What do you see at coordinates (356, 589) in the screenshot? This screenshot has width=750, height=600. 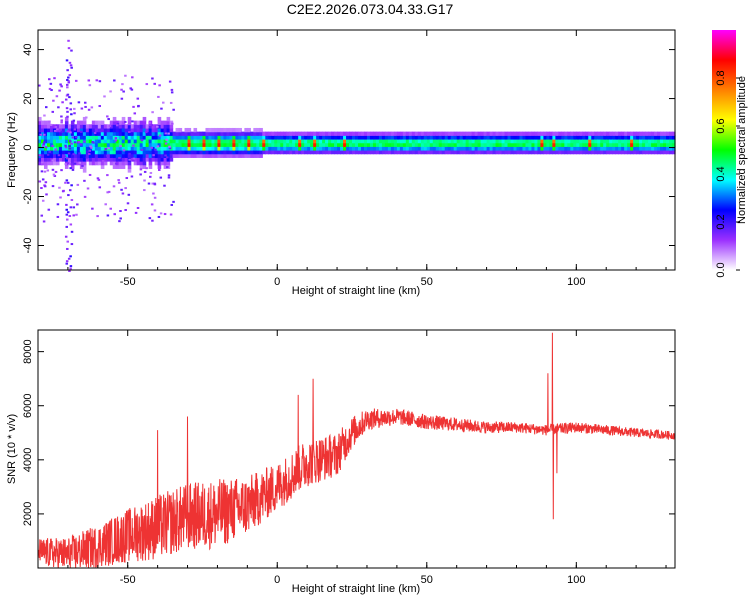 I see `snr-x-label: Height of straight line (km)` at bounding box center [356, 589].